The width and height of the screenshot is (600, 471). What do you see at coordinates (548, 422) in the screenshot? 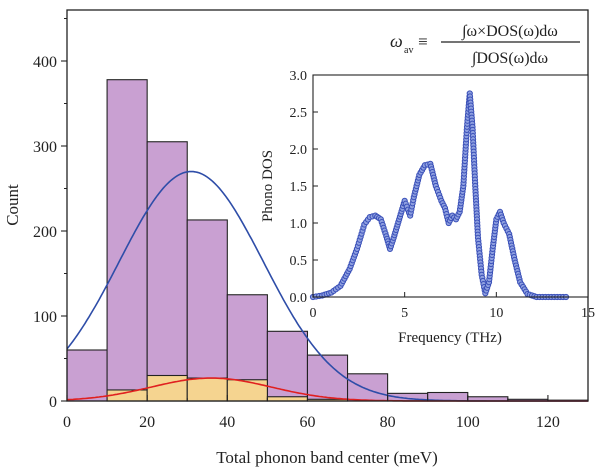
I see `x-tick-label: 120` at bounding box center [548, 422].